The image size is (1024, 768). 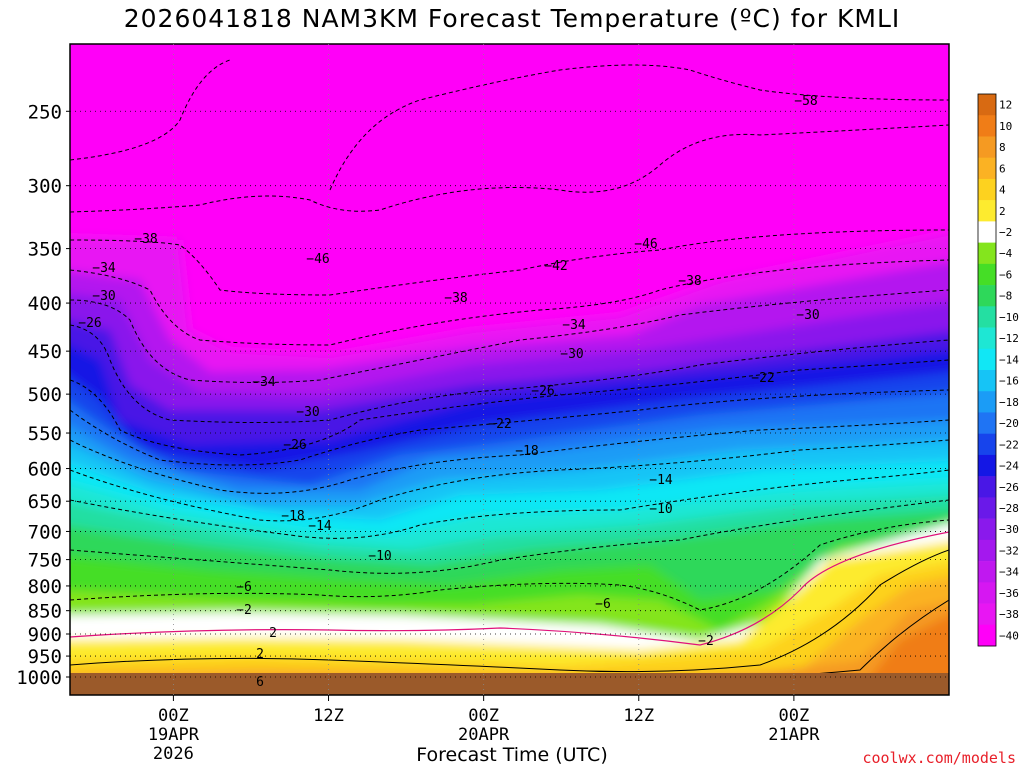 I want to click on colorbar-tick-label: −18, so click(x=1009, y=402).